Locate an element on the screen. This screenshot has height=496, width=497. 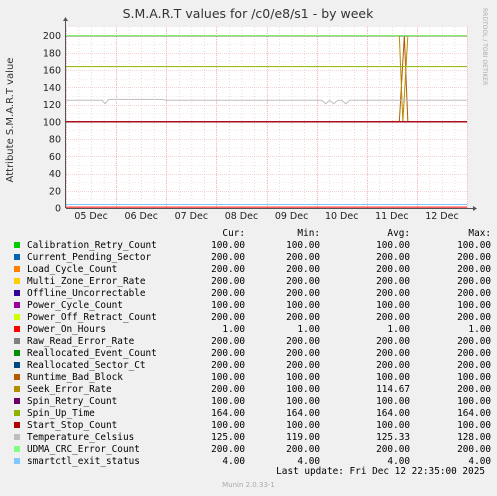
x-tick-label: 09 Dec is located at coordinates (292, 216).